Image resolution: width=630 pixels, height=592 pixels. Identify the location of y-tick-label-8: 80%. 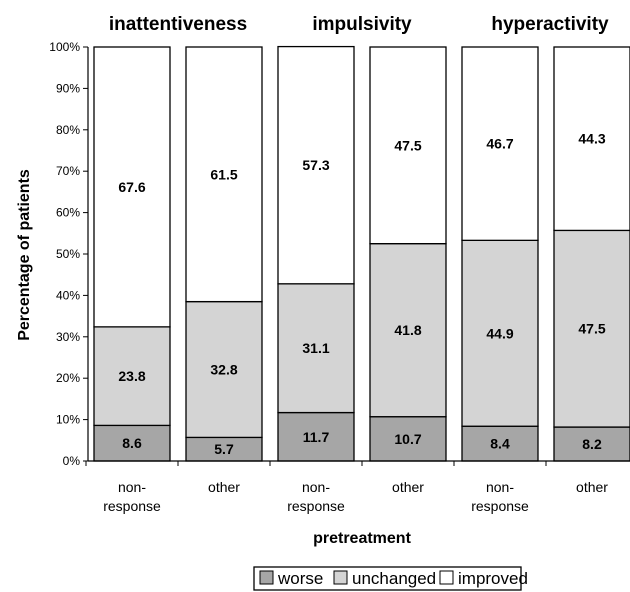
(68, 130).